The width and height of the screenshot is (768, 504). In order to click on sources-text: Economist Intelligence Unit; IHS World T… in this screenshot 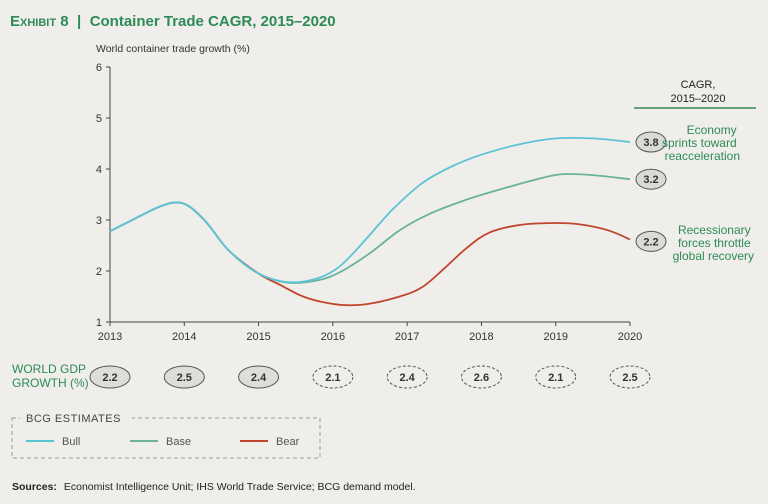, I will do `click(240, 487)`.